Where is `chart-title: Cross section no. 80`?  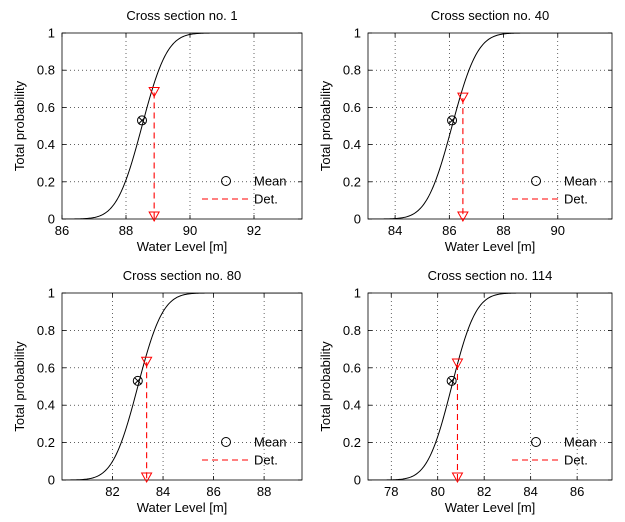 chart-title: Cross section no. 80 is located at coordinates (182, 275).